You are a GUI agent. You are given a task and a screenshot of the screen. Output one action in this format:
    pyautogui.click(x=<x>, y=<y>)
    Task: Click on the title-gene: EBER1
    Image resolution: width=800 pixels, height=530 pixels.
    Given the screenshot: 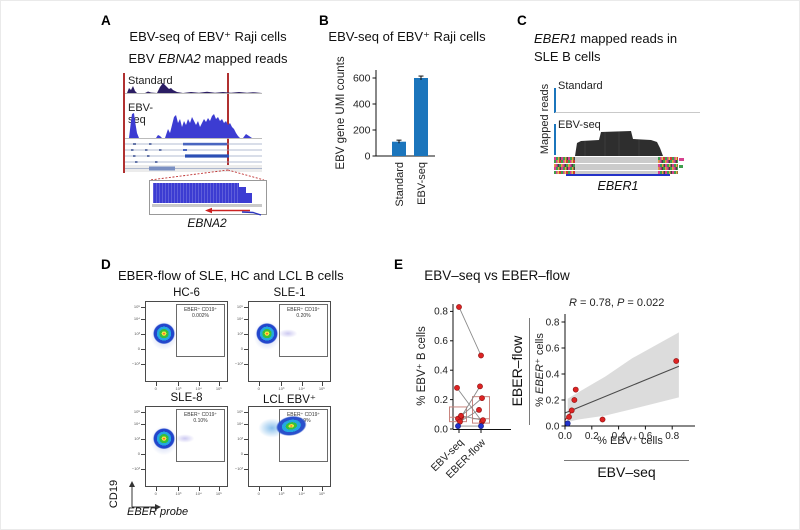 What is the action you would take?
    pyautogui.click(x=555, y=38)
    